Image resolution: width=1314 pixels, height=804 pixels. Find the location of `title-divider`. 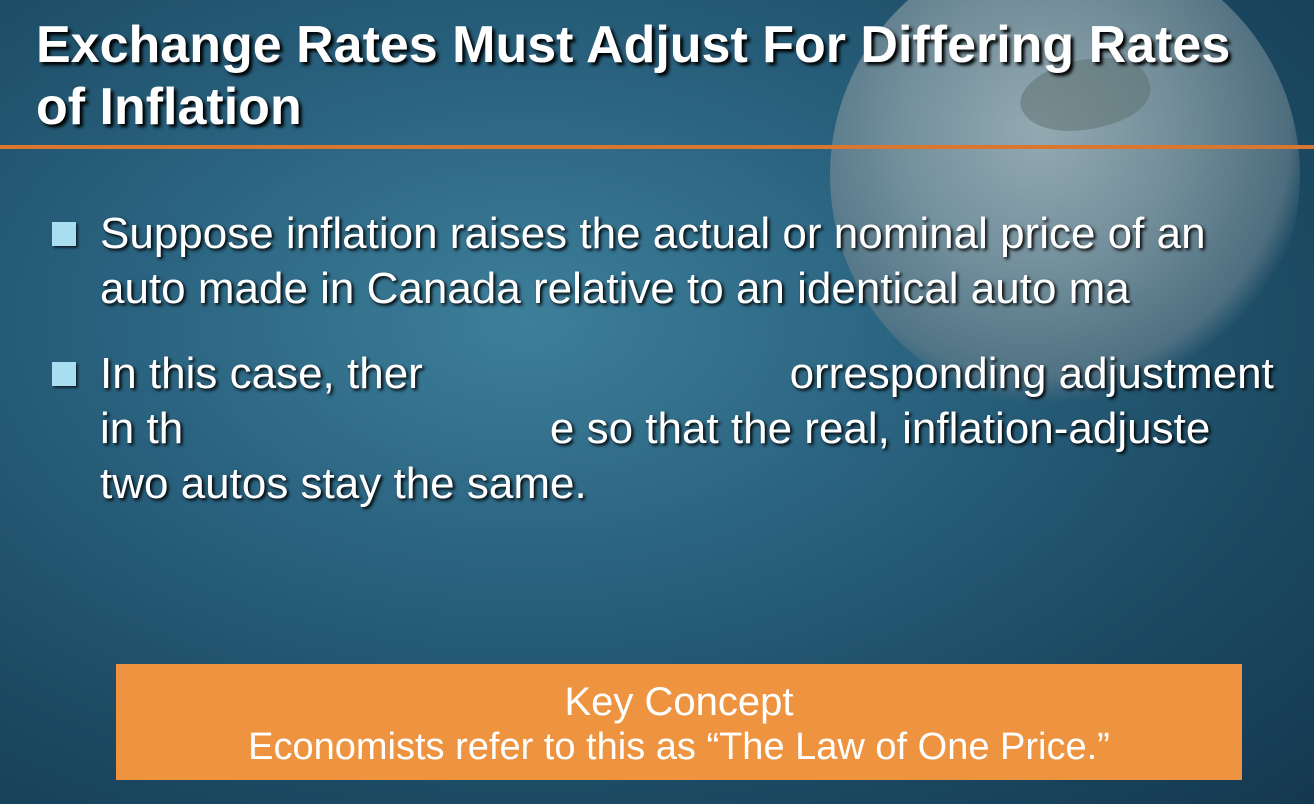

title-divider is located at coordinates (657, 147).